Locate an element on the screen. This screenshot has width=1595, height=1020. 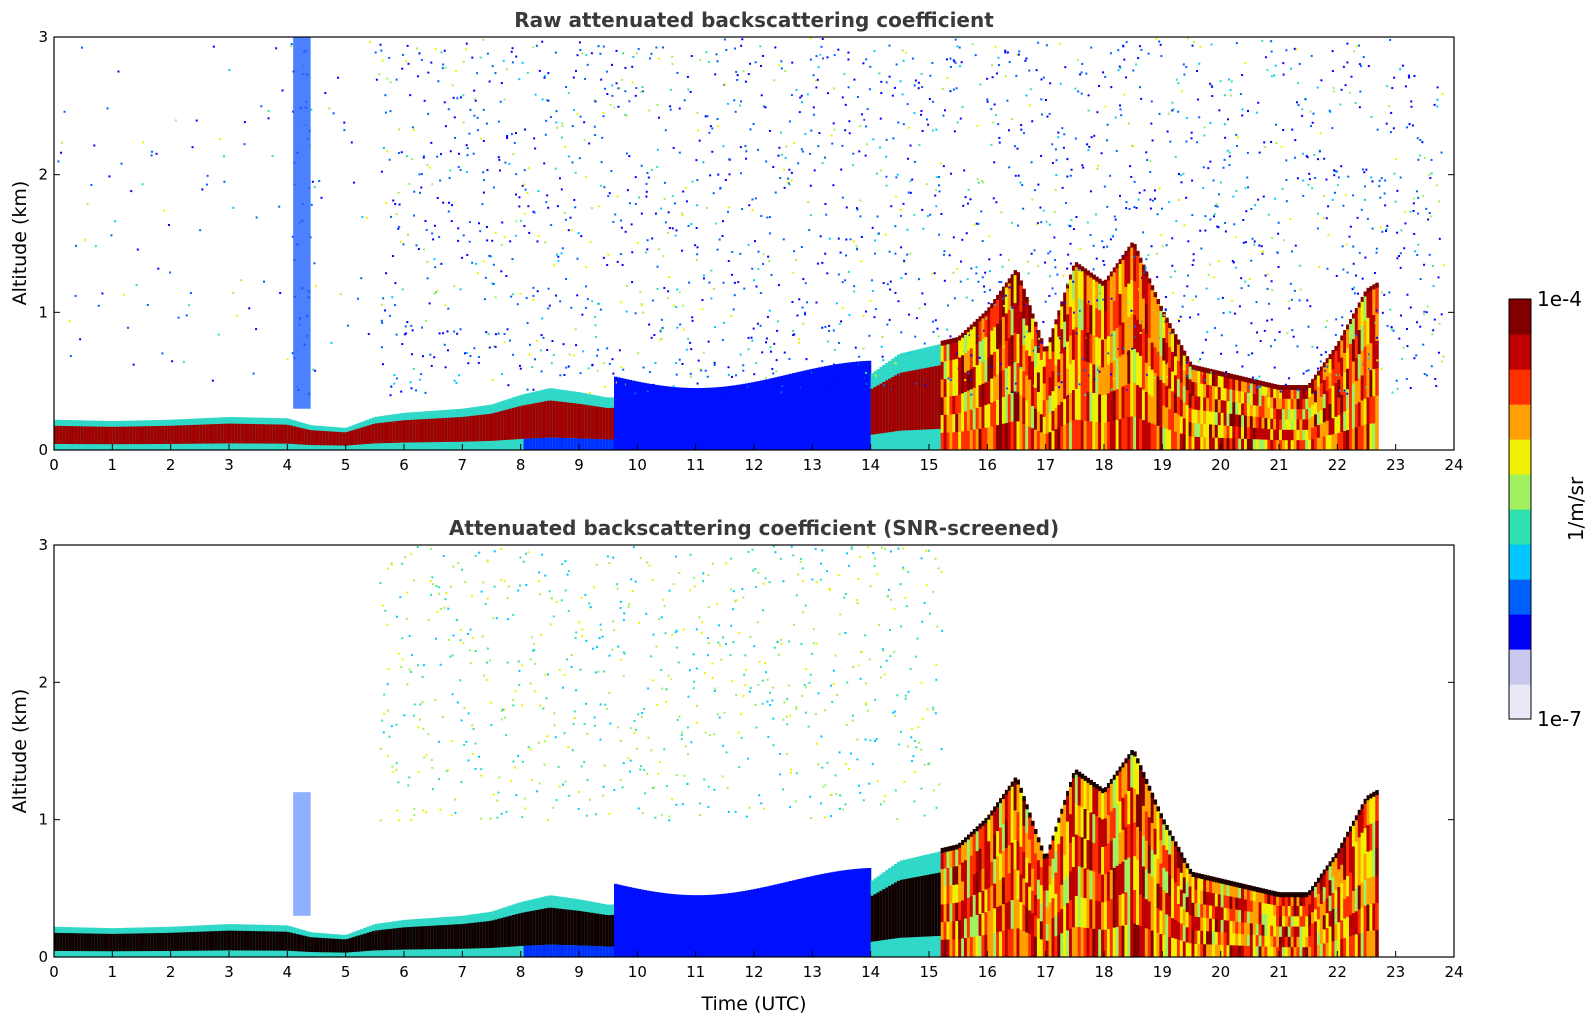
x-tick-label: 1 is located at coordinates (113, 465).